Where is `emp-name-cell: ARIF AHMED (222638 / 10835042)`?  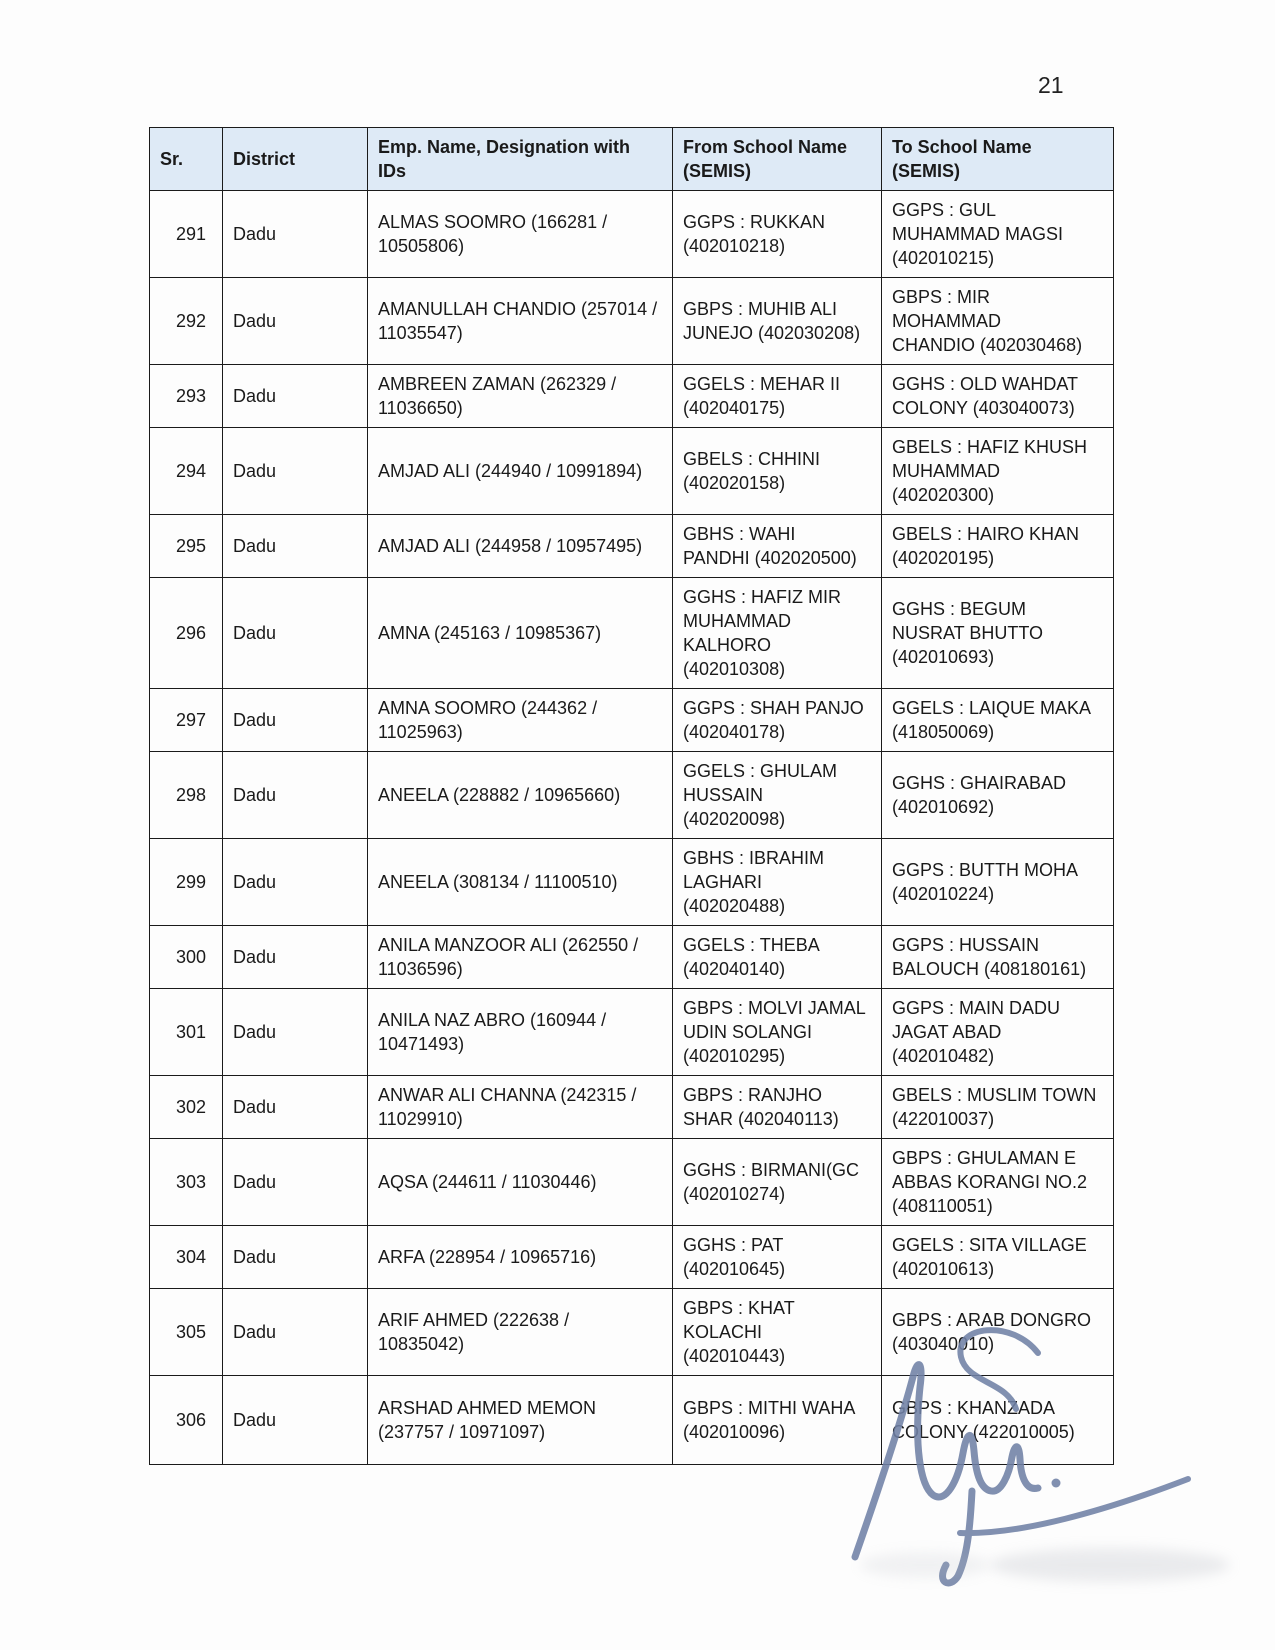
emp-name-cell: ARIF AHMED (222638 / 10835042) is located at coordinates (520, 1332).